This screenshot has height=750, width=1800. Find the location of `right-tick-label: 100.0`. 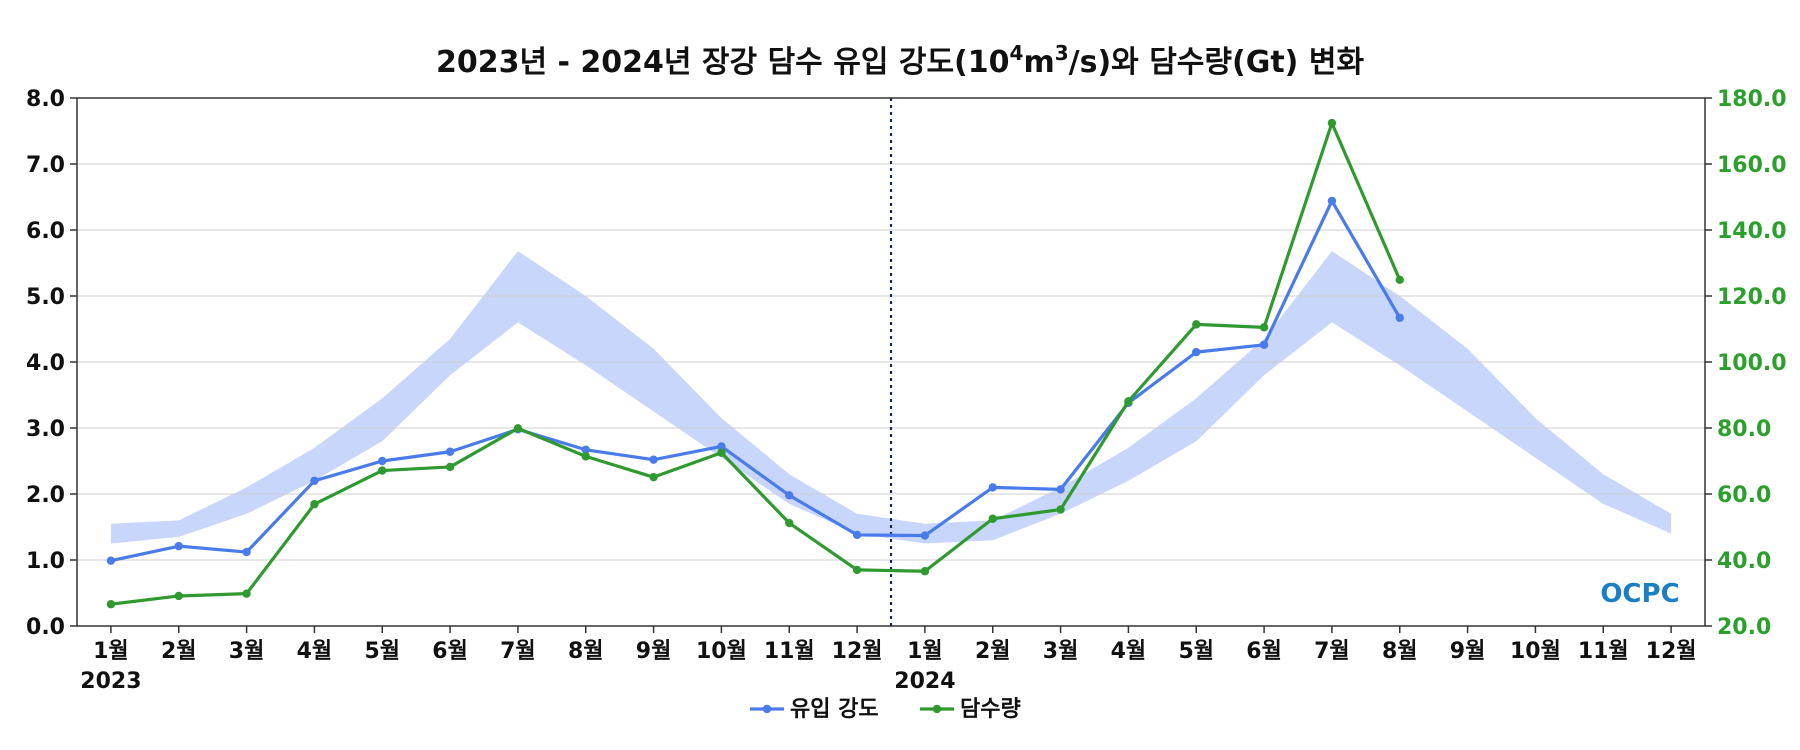

right-tick-label: 100.0 is located at coordinates (1752, 363).